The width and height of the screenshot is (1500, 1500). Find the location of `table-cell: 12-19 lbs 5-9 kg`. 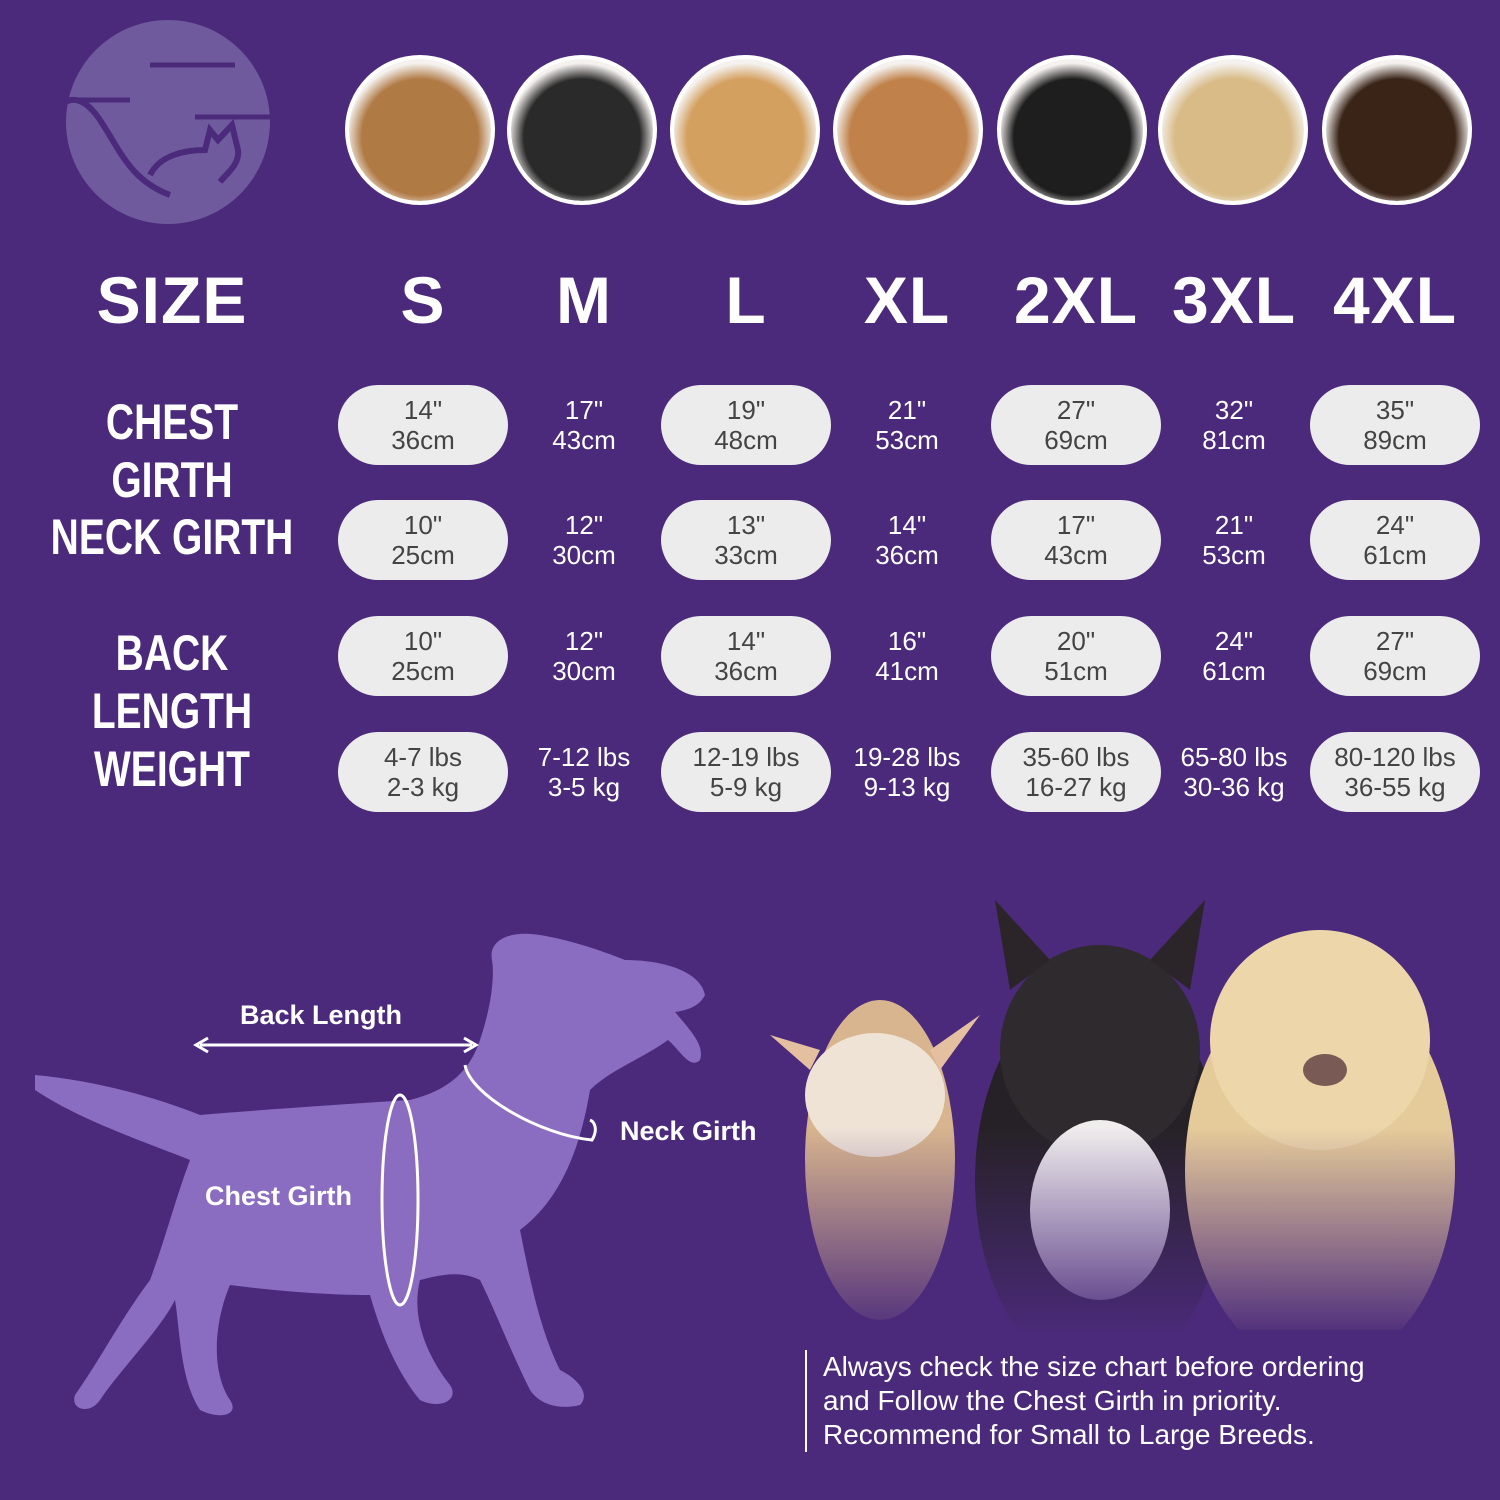

table-cell: 12-19 lbs 5-9 kg is located at coordinates (746, 772).